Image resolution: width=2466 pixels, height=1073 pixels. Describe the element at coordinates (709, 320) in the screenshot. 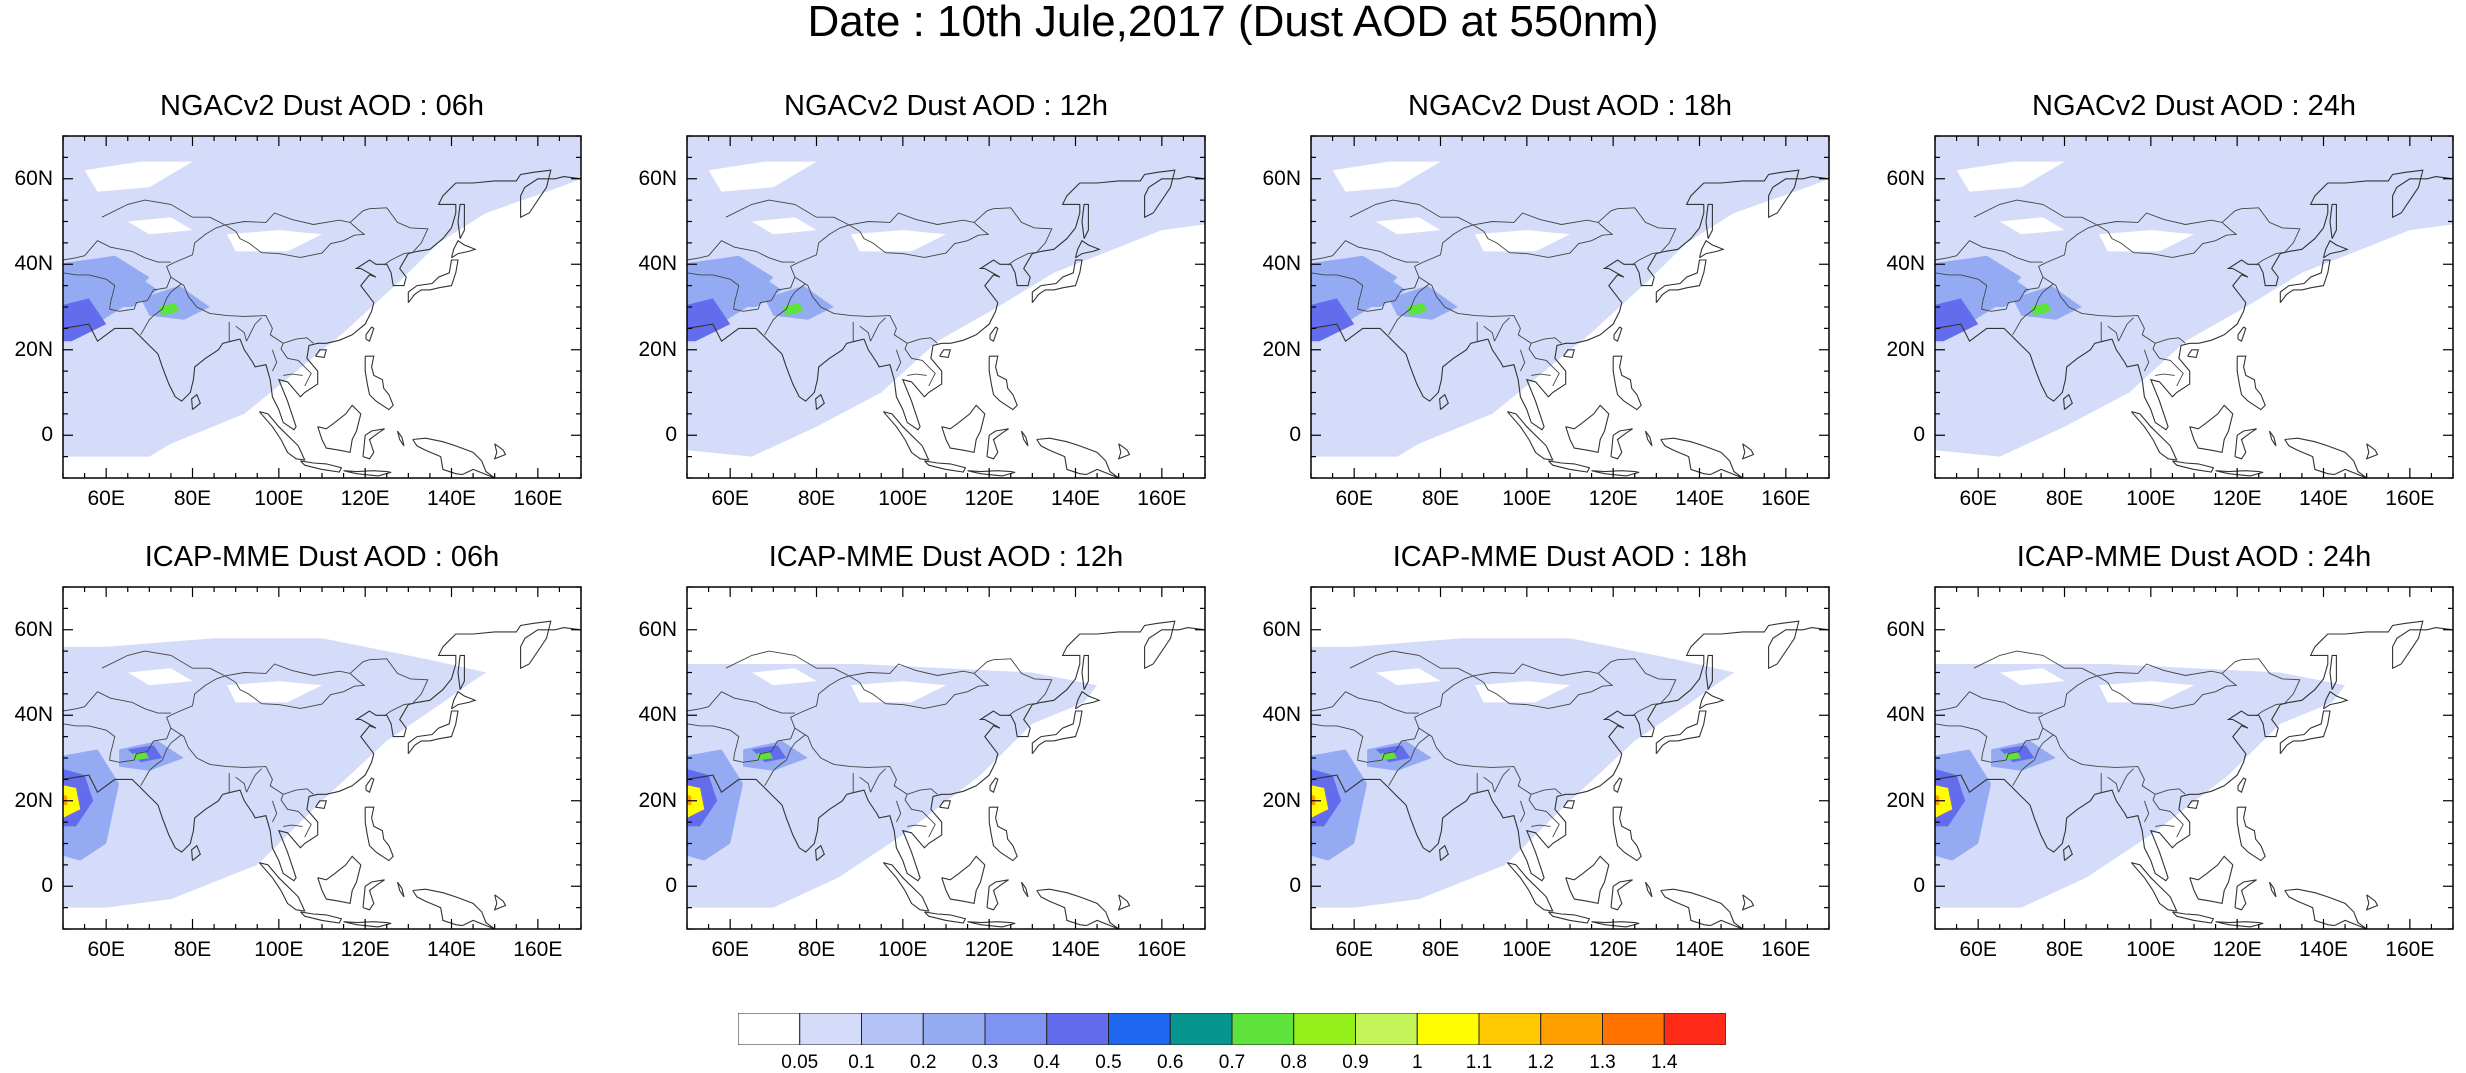

I see `aod-shading-high` at that location.